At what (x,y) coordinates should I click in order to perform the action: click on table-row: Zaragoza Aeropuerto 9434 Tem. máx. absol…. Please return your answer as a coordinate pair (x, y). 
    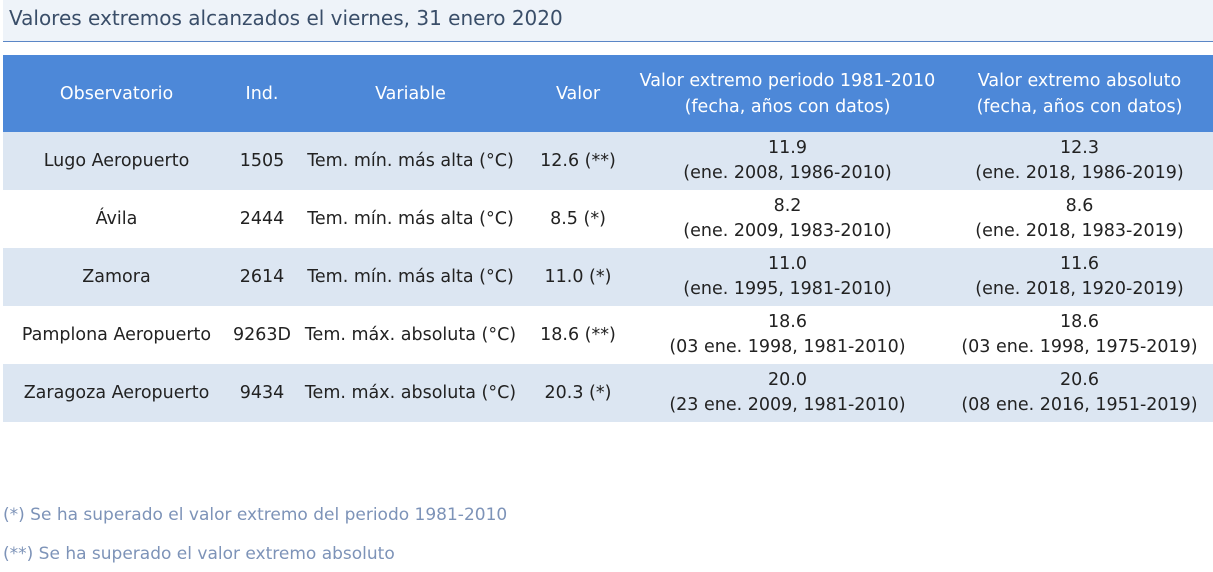
    Looking at the image, I should click on (608, 393).